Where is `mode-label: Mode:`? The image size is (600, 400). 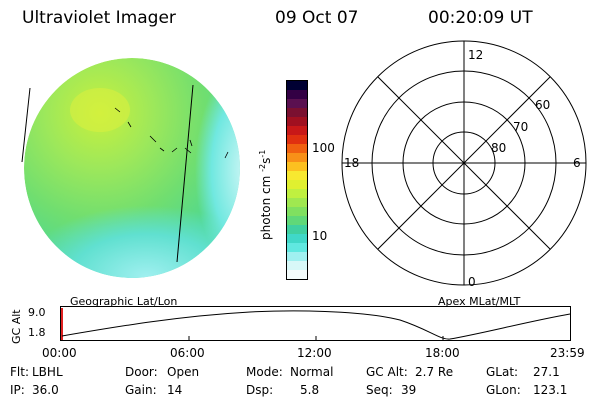 mode-label: Mode: is located at coordinates (264, 372).